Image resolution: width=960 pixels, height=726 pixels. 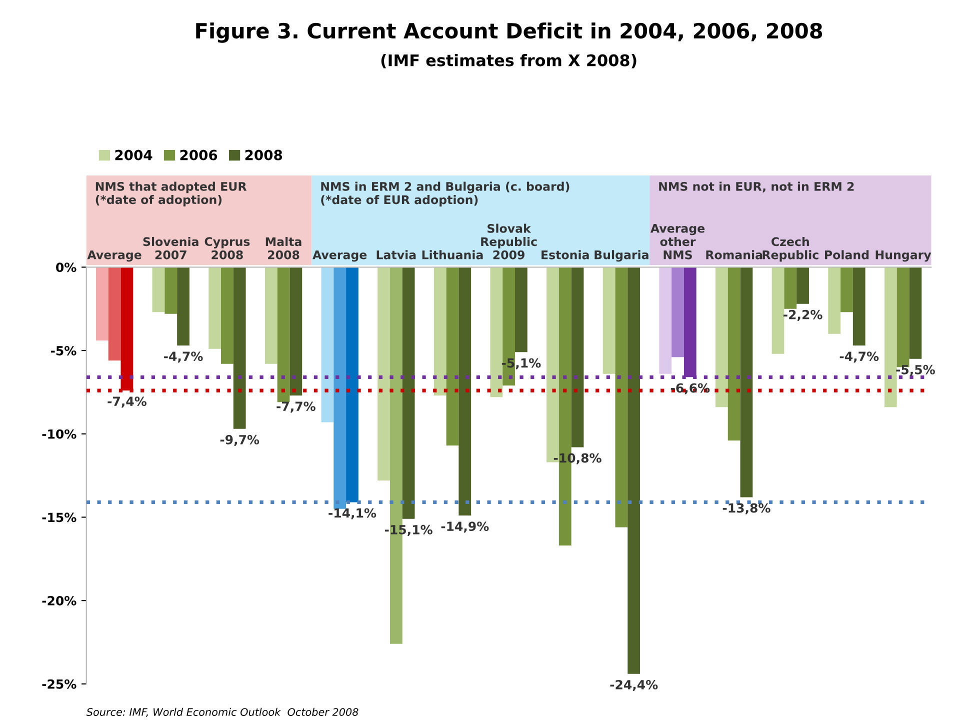 What do you see at coordinates (127, 402) in the screenshot?
I see `data-label: -7,4%` at bounding box center [127, 402].